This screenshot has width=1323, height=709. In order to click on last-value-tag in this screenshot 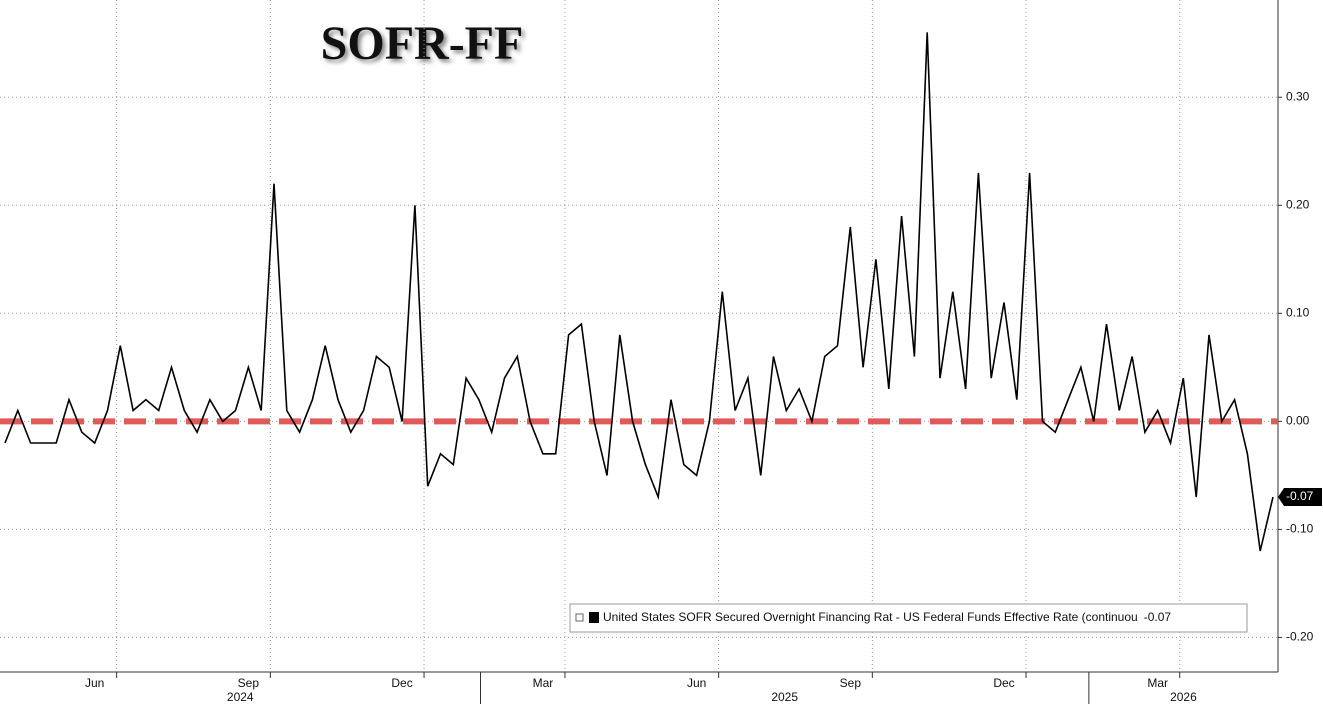, I will do `click(1300, 496)`.